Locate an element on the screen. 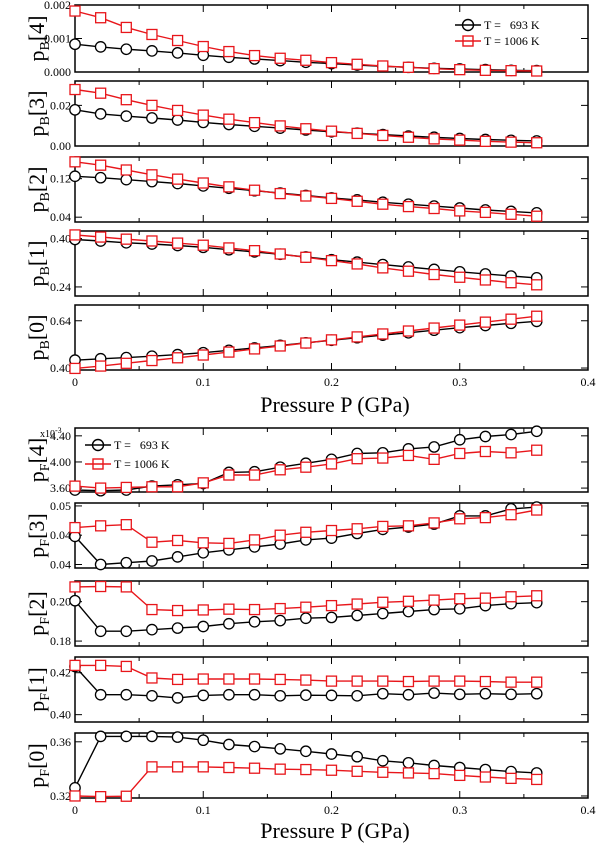  data-point-pB3-t693 is located at coordinates (75, 109).